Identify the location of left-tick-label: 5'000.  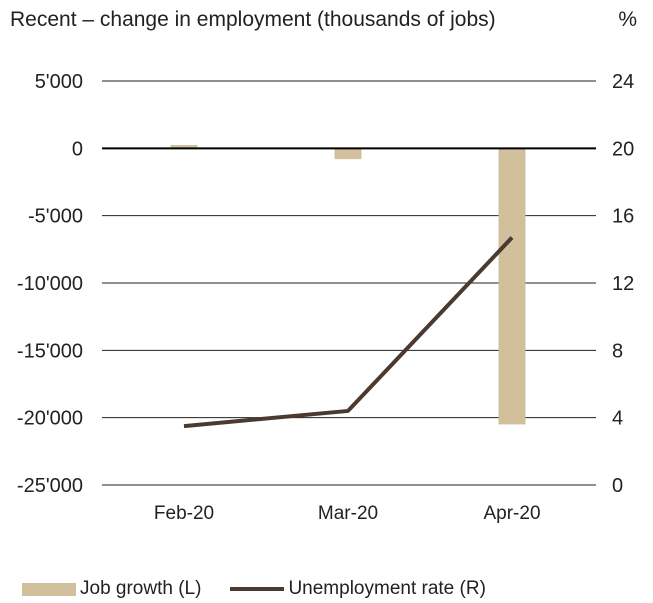
(59, 82).